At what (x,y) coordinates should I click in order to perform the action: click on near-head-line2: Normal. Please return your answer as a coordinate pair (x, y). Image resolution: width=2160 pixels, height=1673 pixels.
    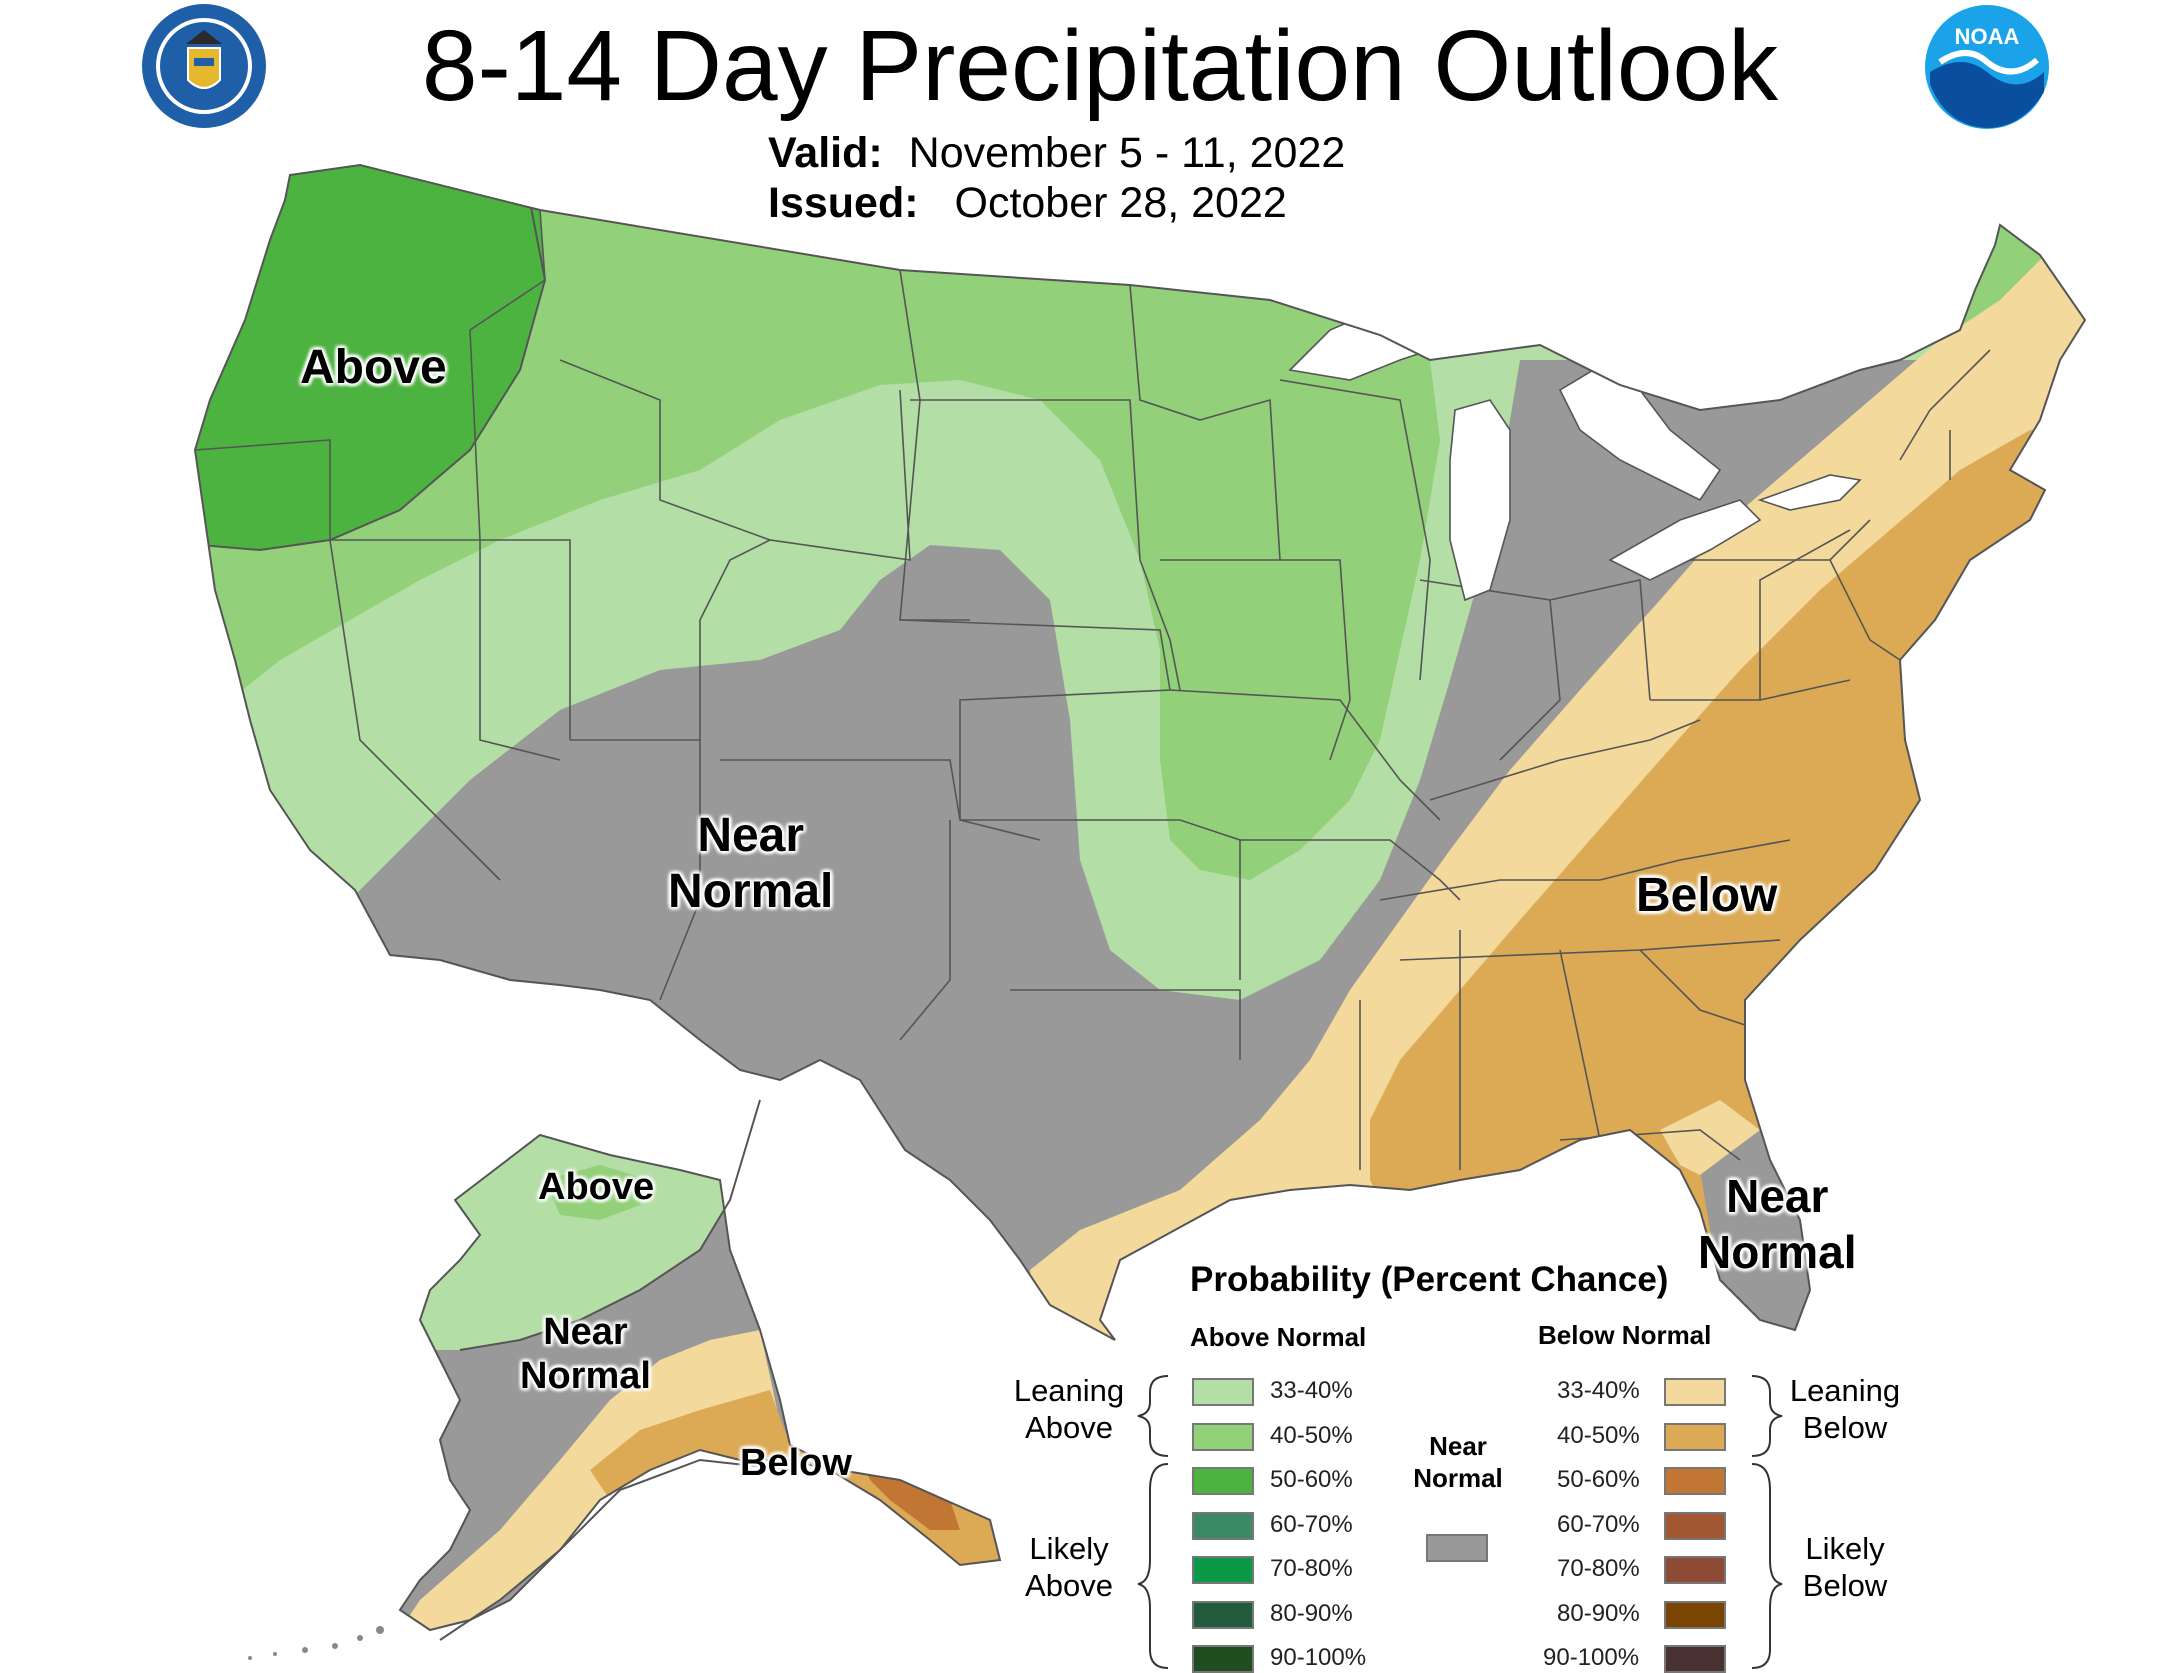
    Looking at the image, I should click on (1458, 1478).